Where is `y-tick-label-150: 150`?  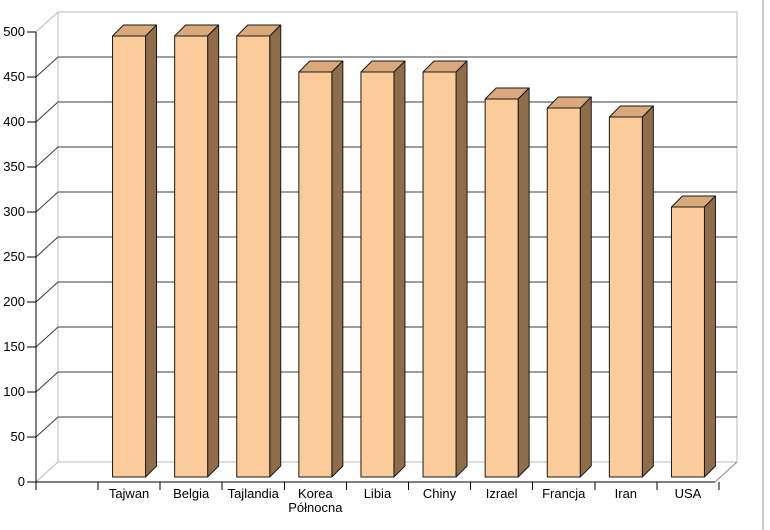 y-tick-label-150: 150 is located at coordinates (14, 346).